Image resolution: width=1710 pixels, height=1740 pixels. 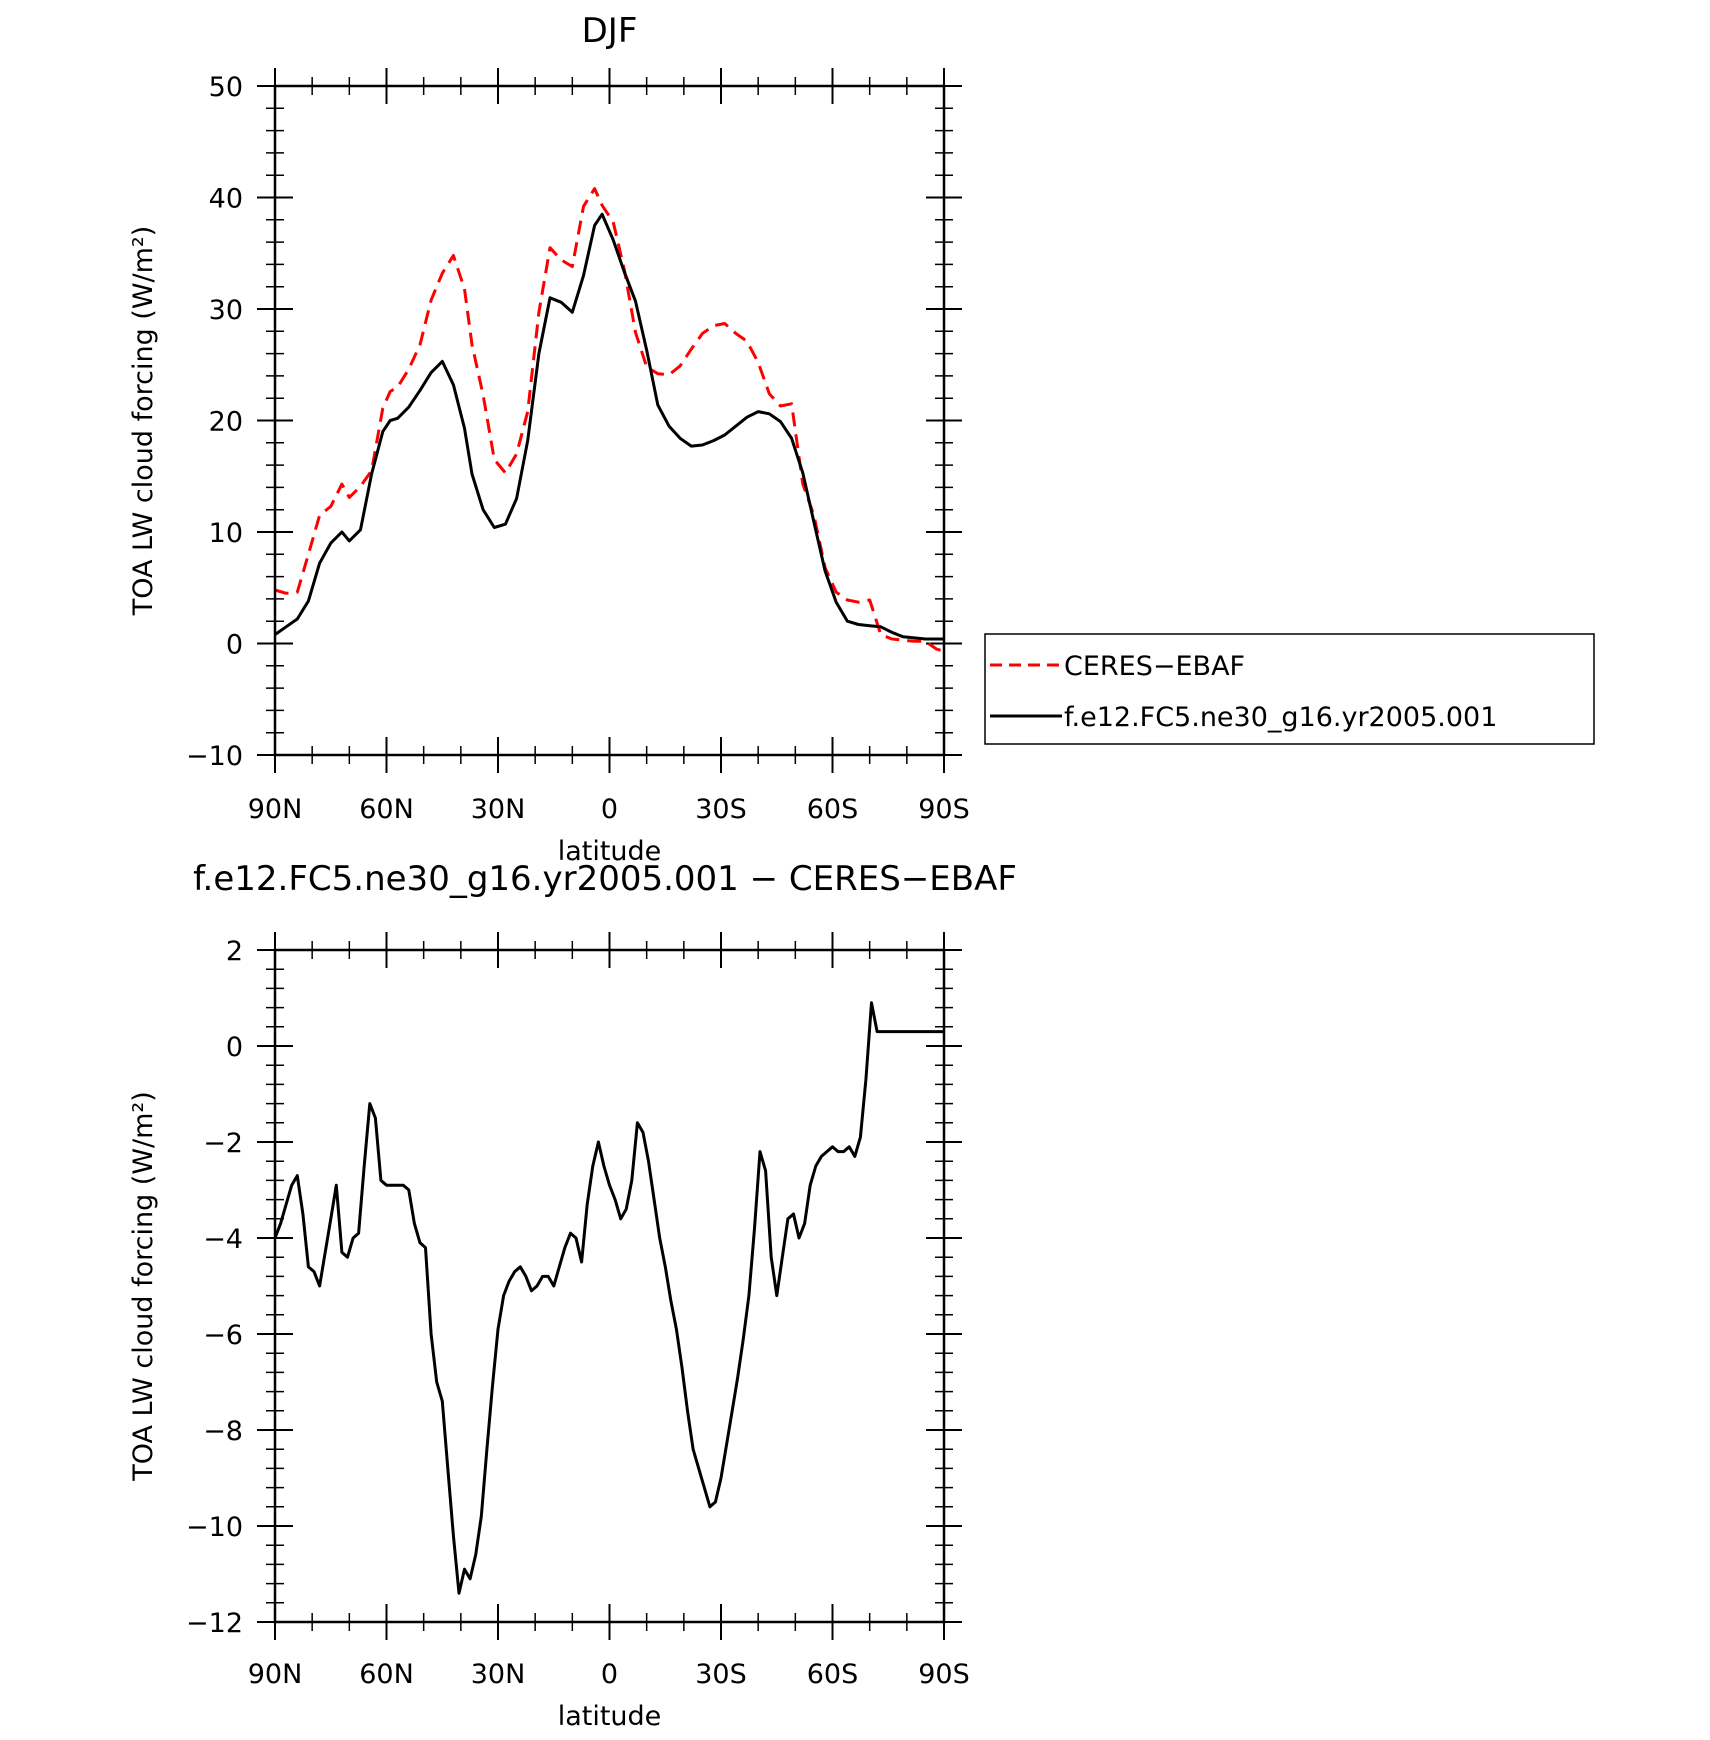 I want to click on y-tick-label: 50, so click(x=226, y=87).